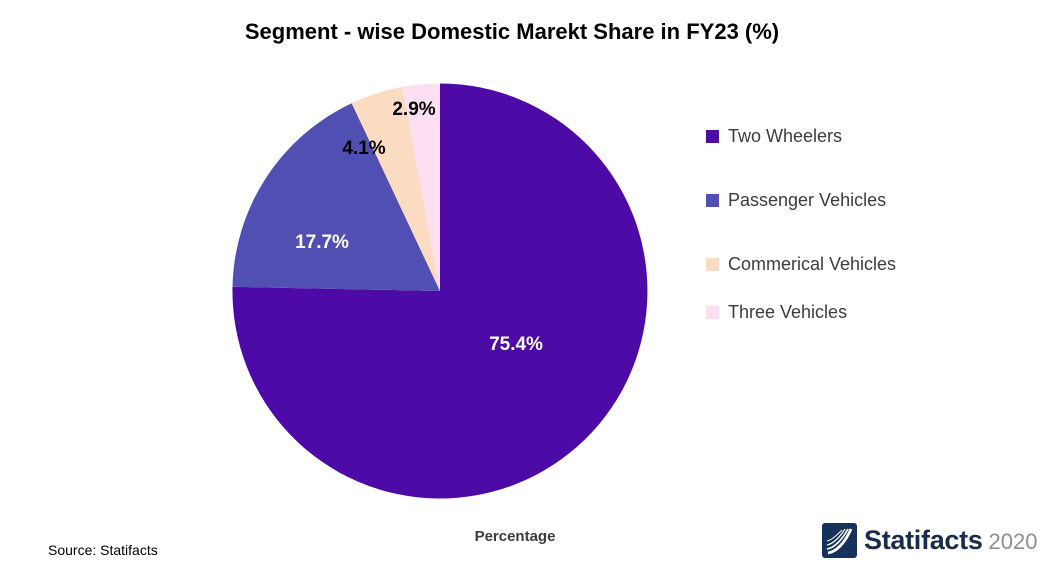  I want to click on legend-swatch-three-vehicles, so click(712, 312).